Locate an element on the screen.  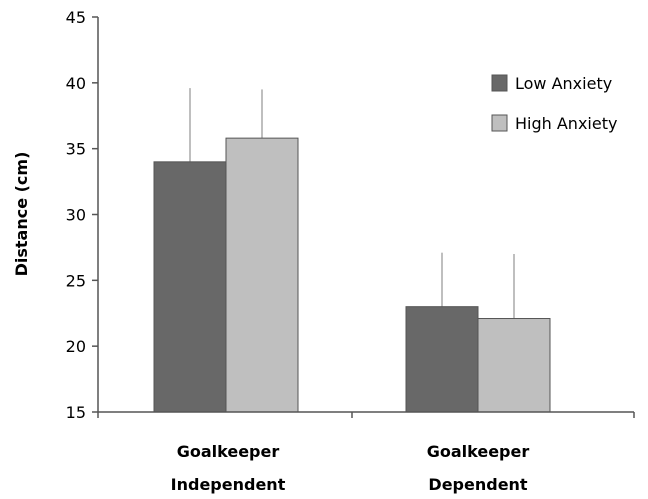
legend-label-0: Low Anxiety is located at coordinates (563, 83).